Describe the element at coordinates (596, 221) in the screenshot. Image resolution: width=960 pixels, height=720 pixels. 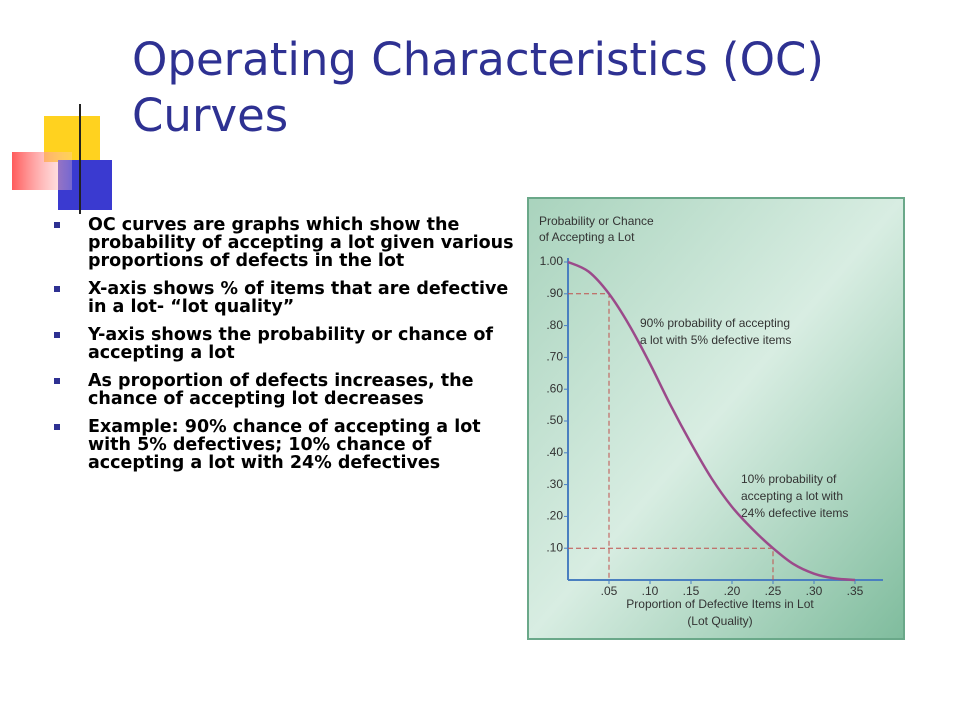
I see `y-axis-label: Probability or Chance` at that location.